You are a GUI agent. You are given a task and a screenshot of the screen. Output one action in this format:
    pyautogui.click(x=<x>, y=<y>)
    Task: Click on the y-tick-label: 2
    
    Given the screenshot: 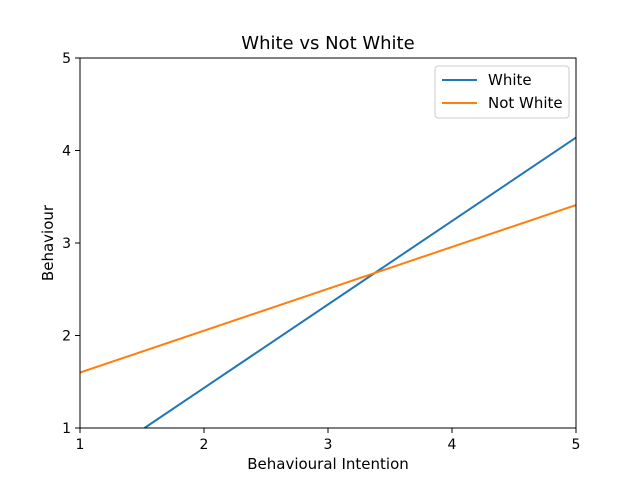 What is the action you would take?
    pyautogui.click(x=66, y=337)
    